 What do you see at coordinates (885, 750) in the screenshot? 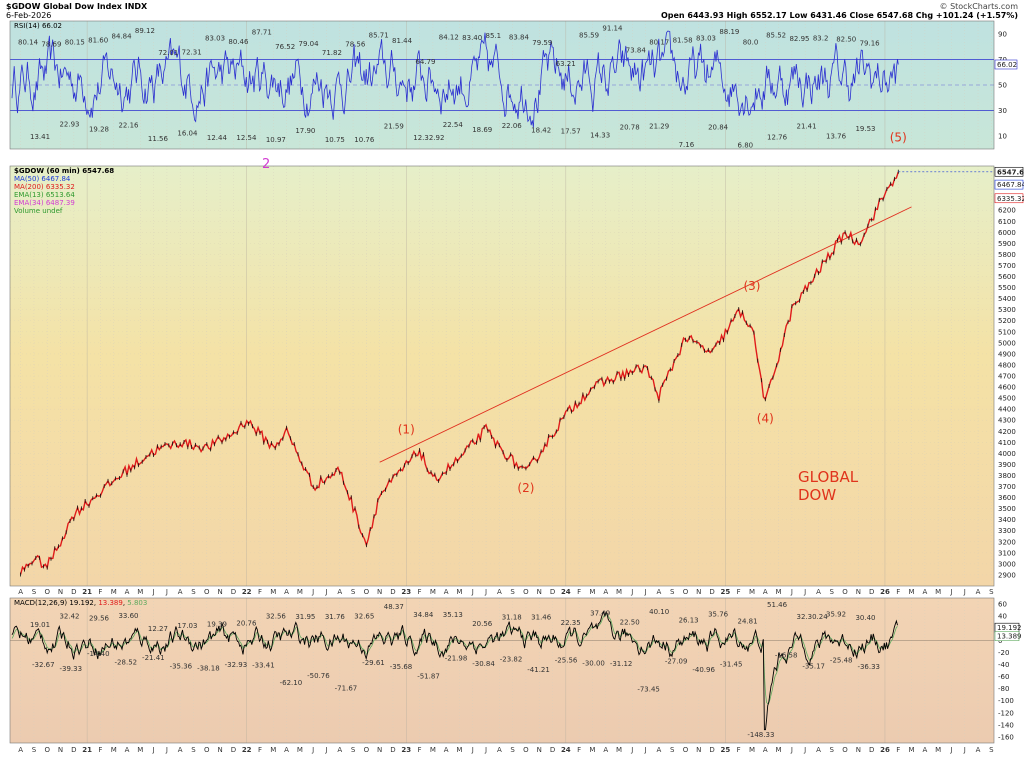
I see `x-tick-macd: 26` at bounding box center [885, 750].